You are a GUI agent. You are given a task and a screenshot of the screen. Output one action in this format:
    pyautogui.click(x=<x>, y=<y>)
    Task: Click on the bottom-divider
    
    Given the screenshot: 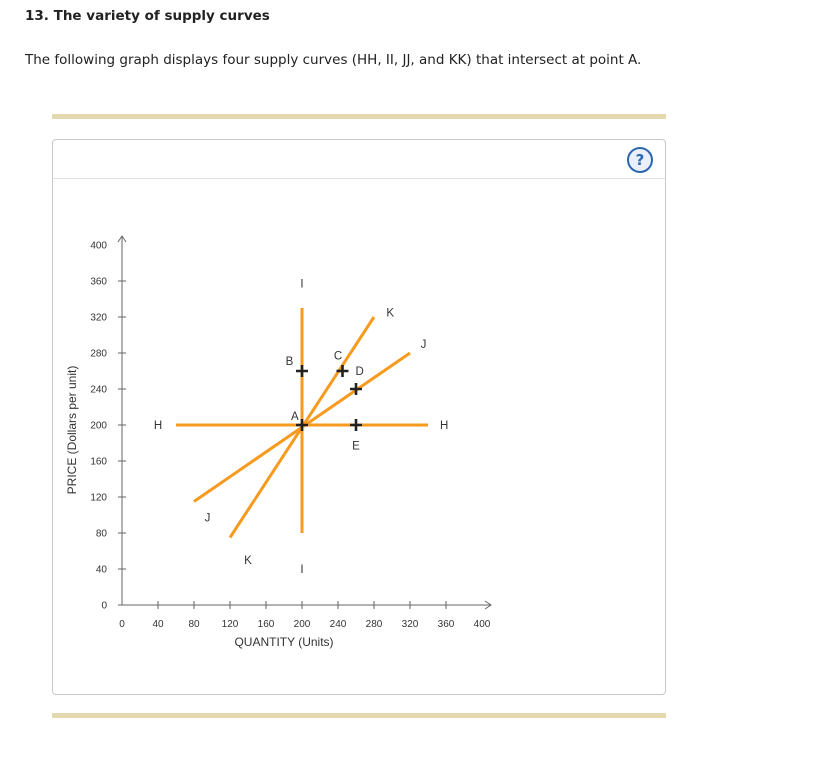 What is the action you would take?
    pyautogui.click(x=359, y=715)
    